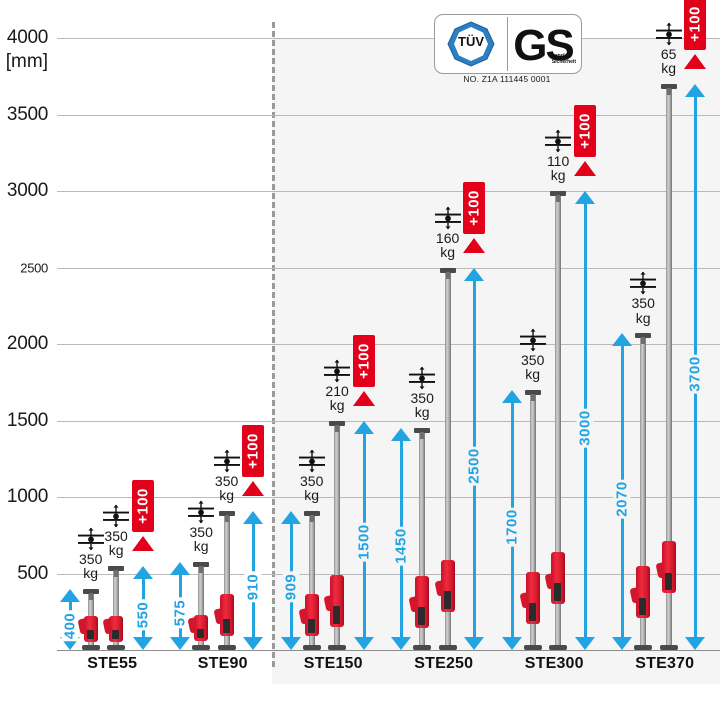  What do you see at coordinates (622, 491) in the screenshot?
I see `dimension-arrow-min: 2070` at bounding box center [622, 491].